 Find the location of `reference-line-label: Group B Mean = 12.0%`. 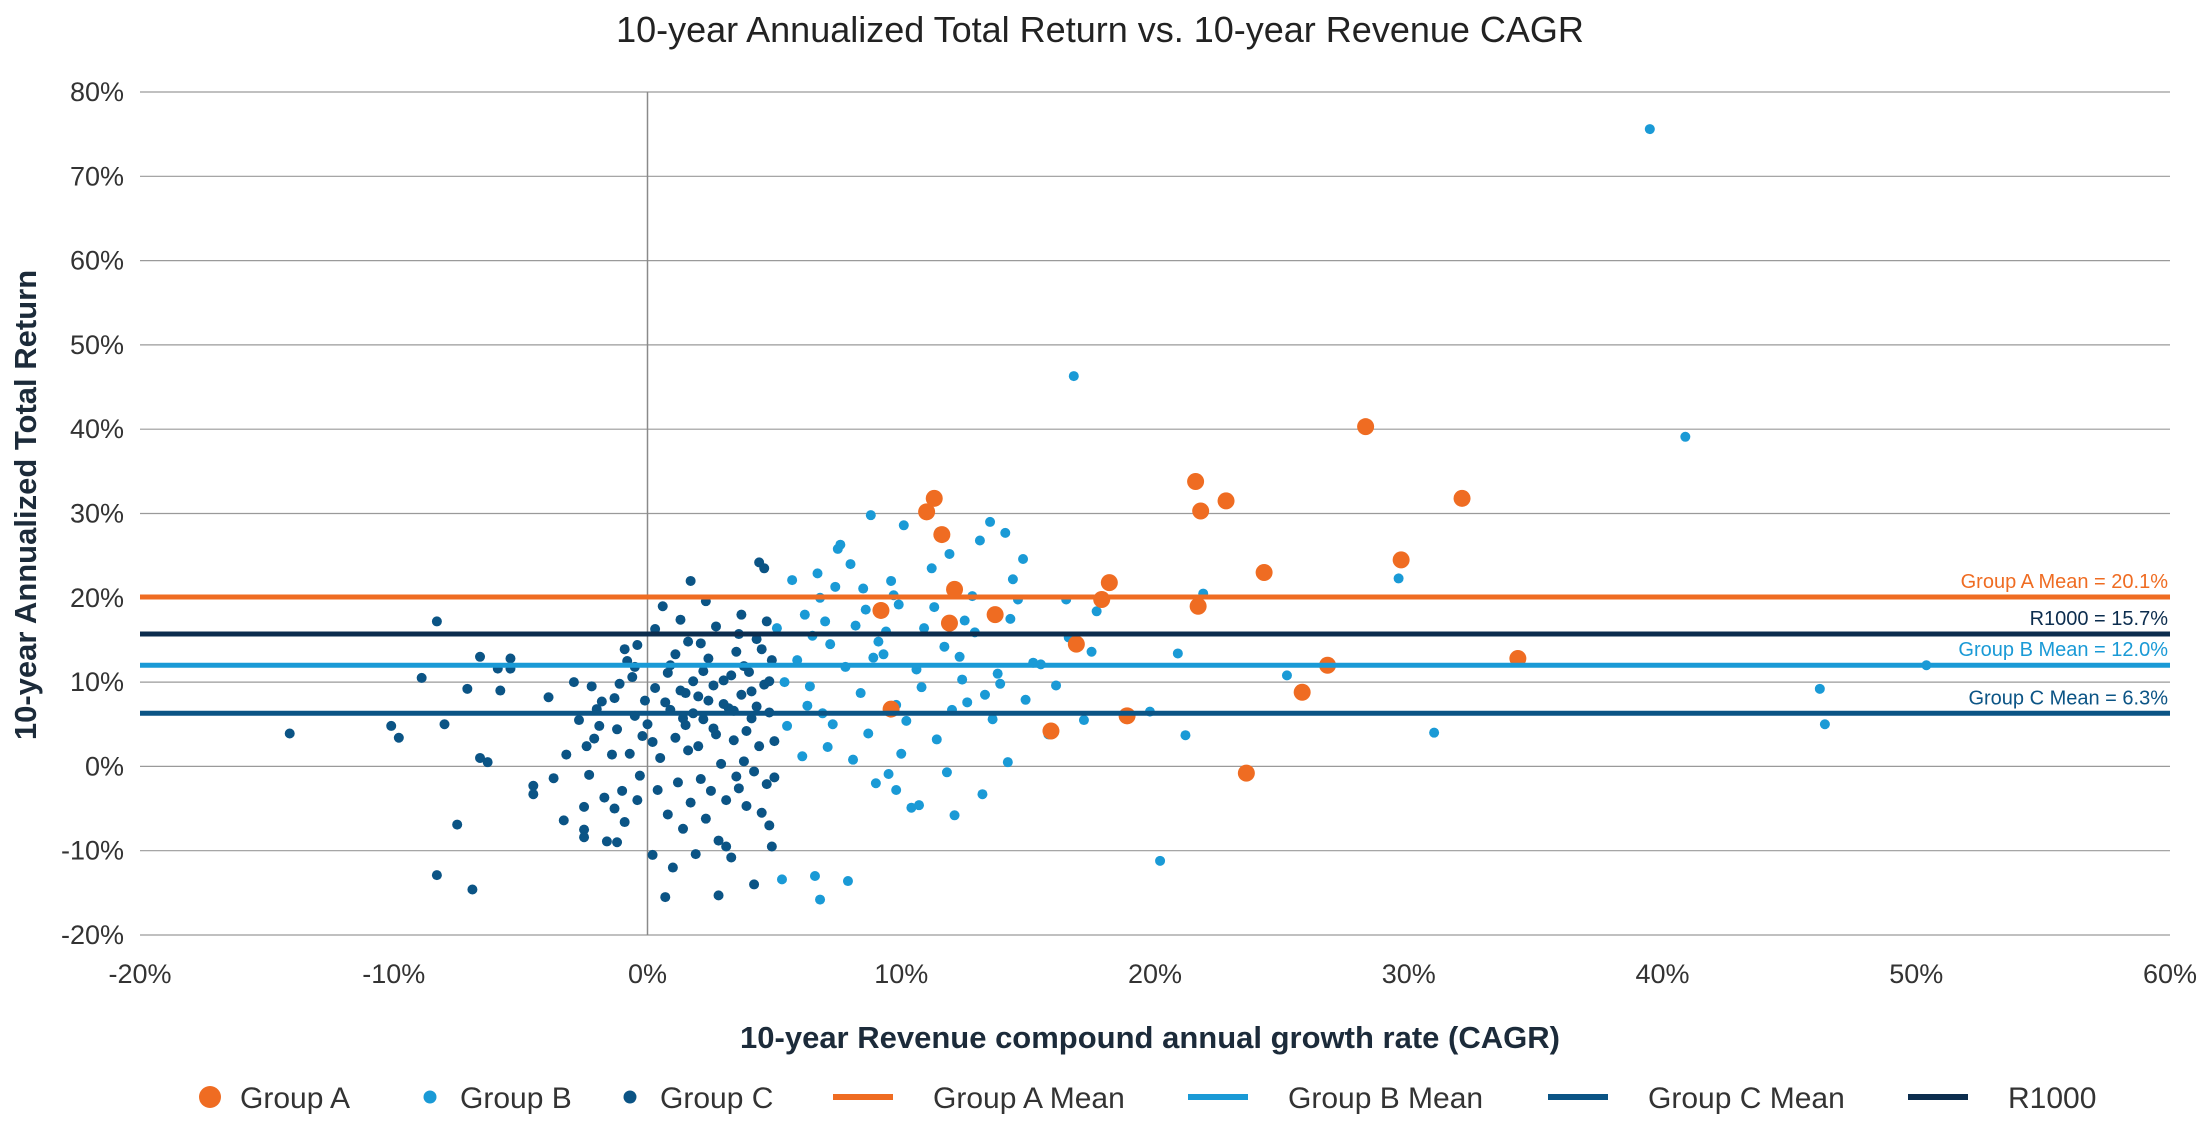

reference-line-label: Group B Mean = 12.0% is located at coordinates (2063, 650).